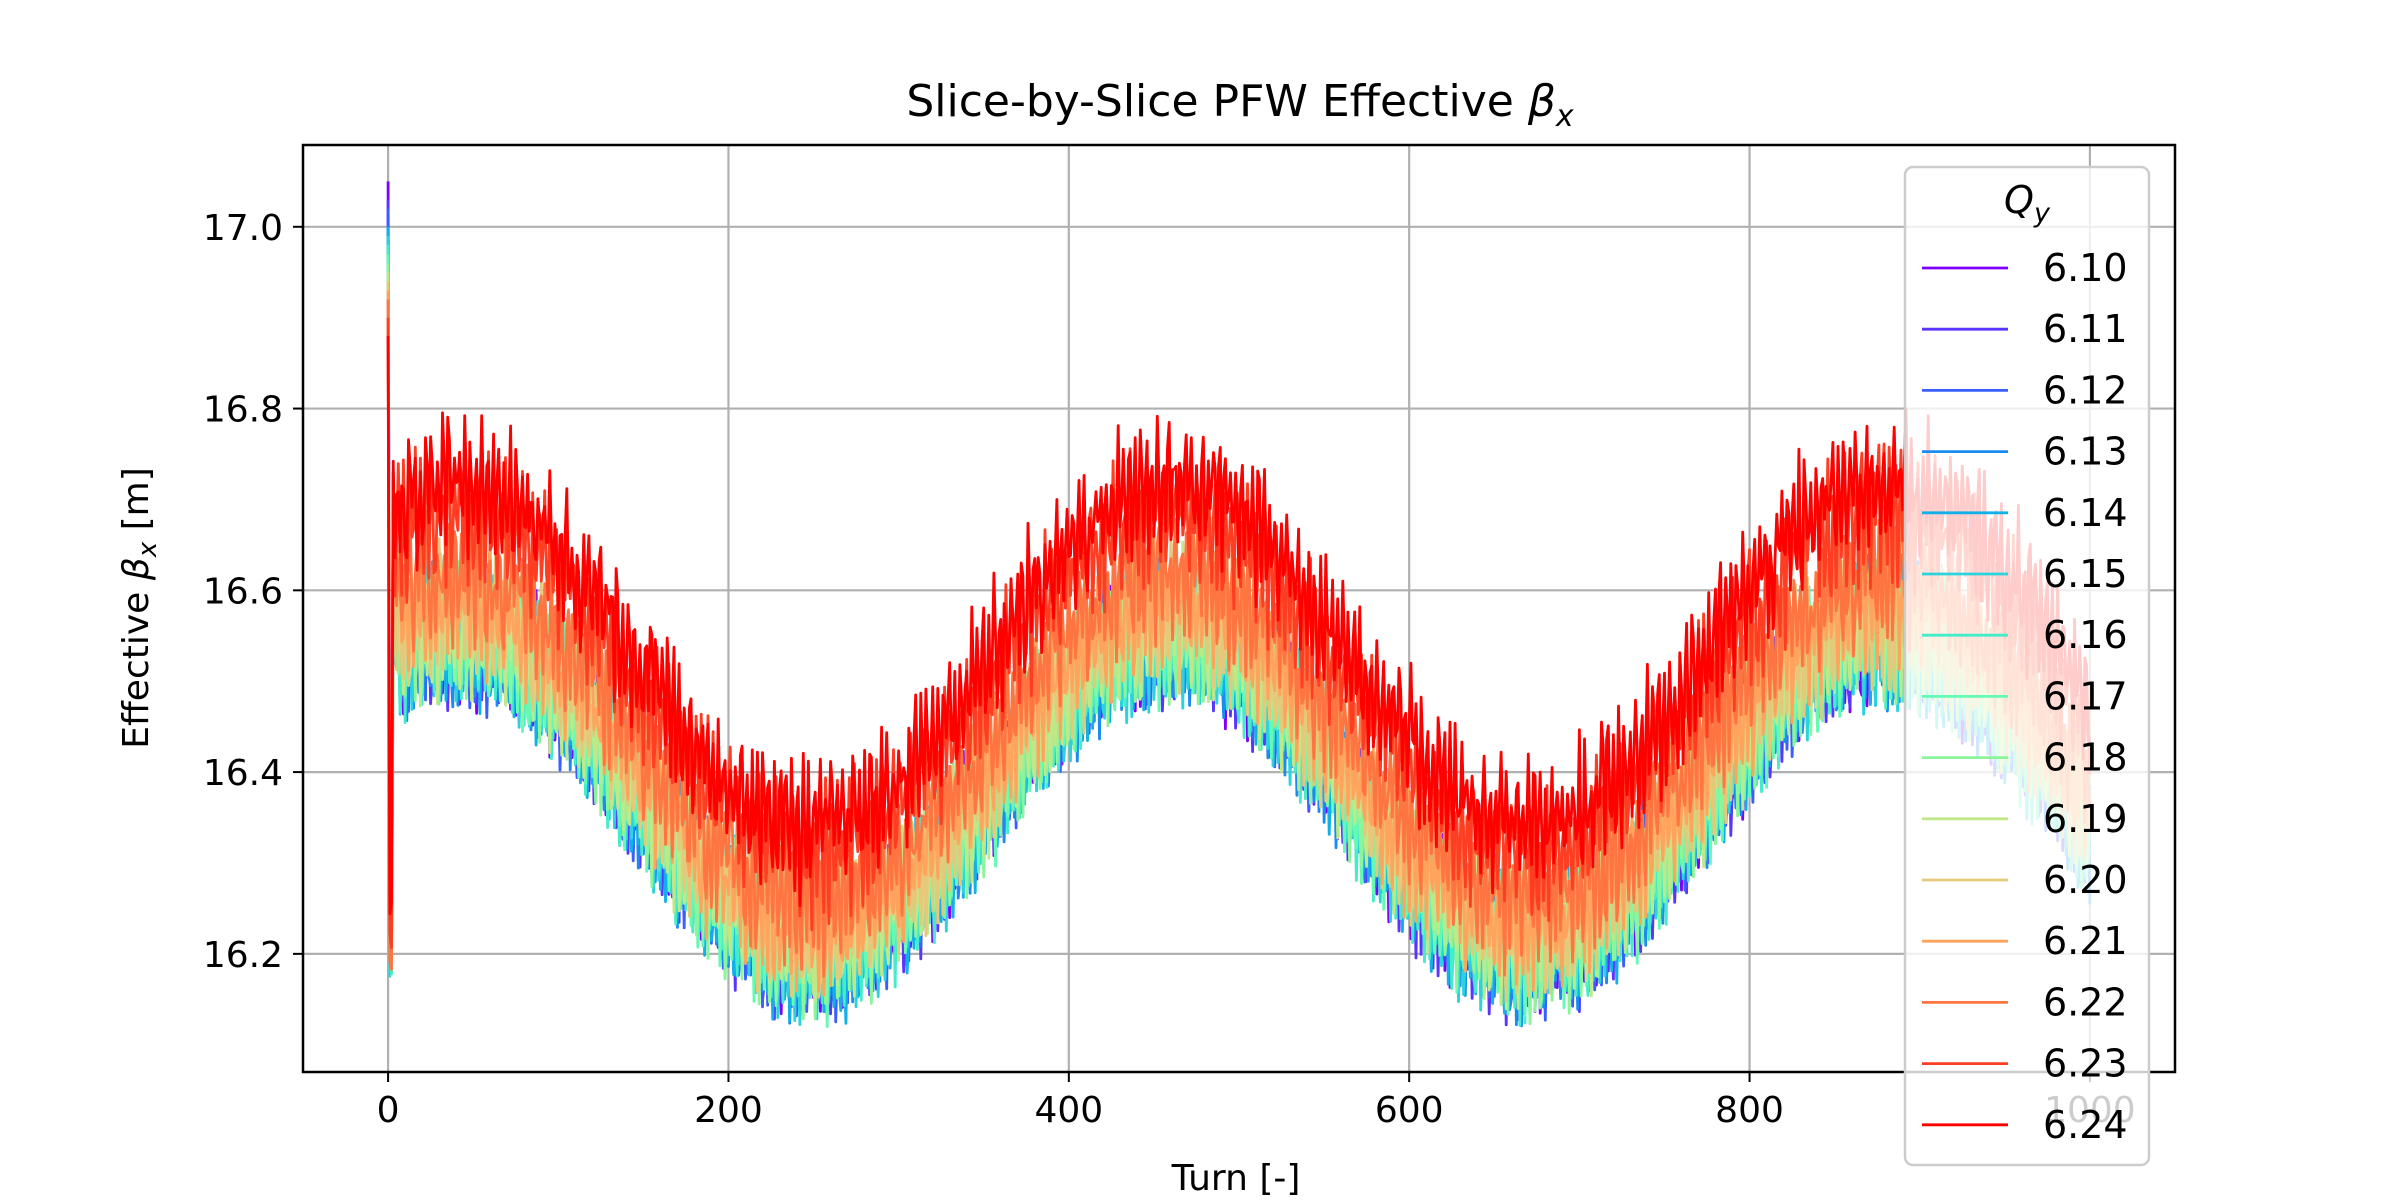 The image size is (2400, 1200). Describe the element at coordinates (1749, 1110) in the screenshot. I see `x-tick-label: 800` at that location.